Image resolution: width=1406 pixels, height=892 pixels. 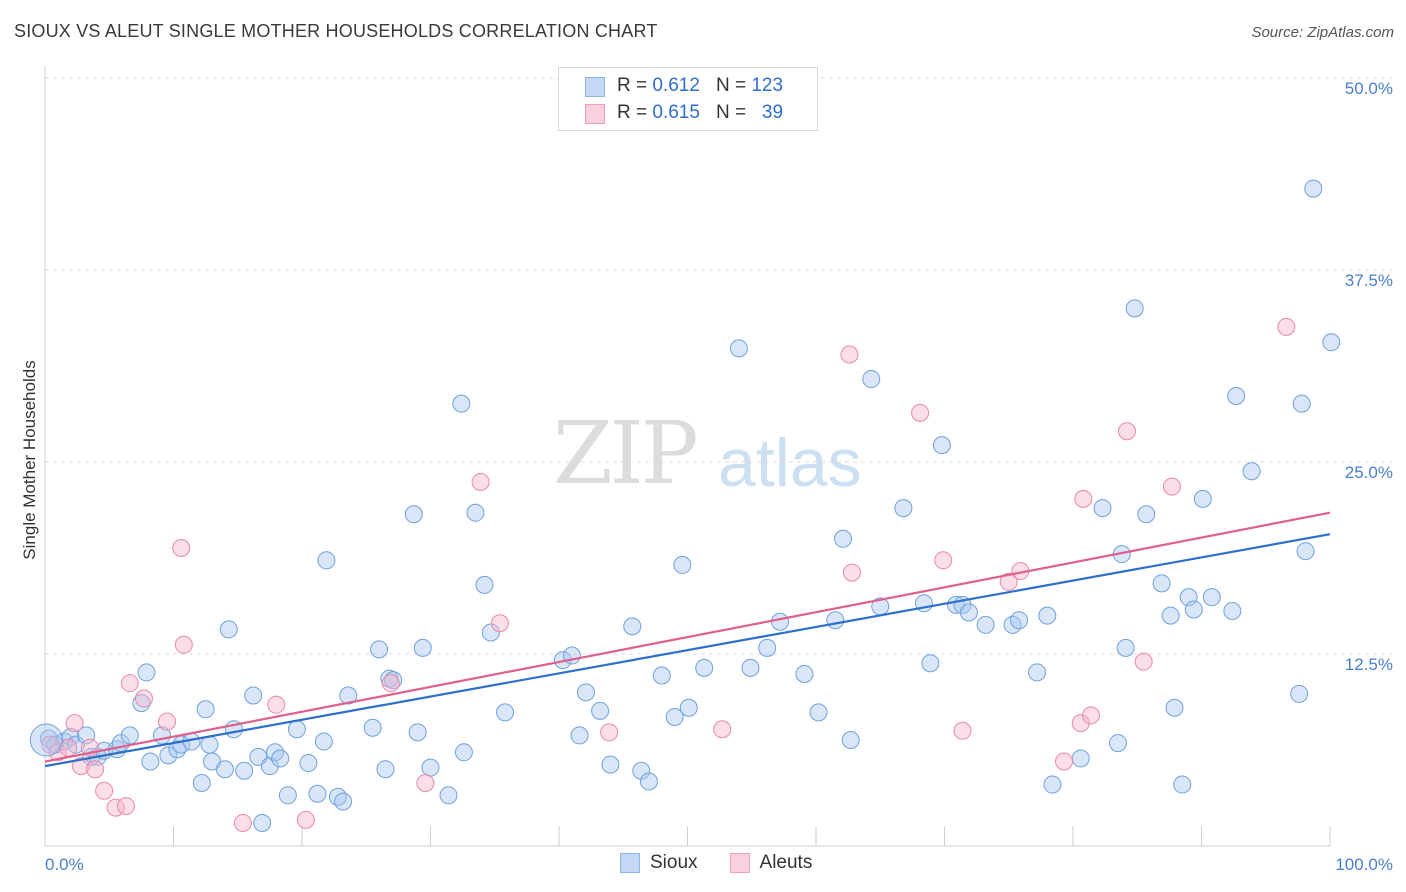 What do you see at coordinates (632, 85) in the screenshot?
I see `r-label: R =` at bounding box center [632, 85].